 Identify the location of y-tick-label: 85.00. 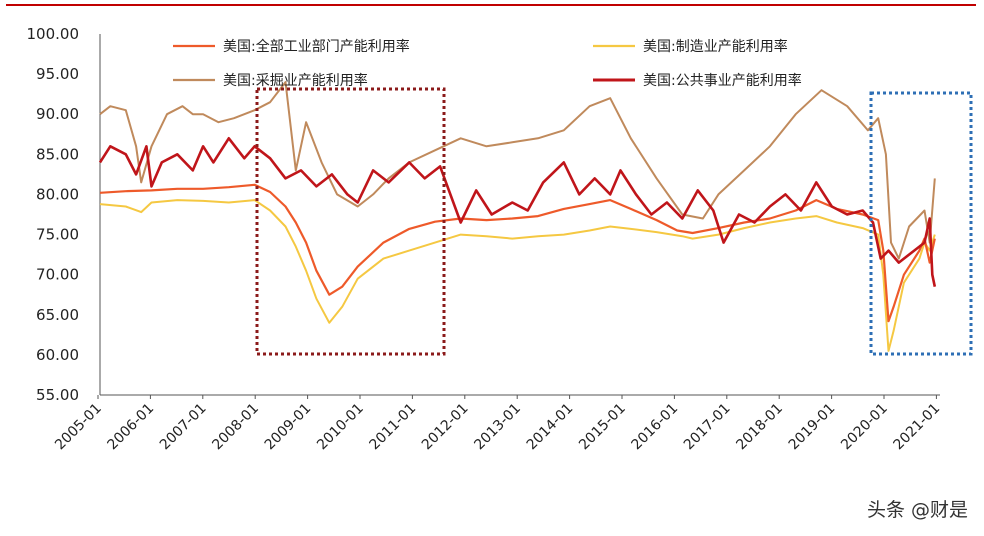
(57, 154).